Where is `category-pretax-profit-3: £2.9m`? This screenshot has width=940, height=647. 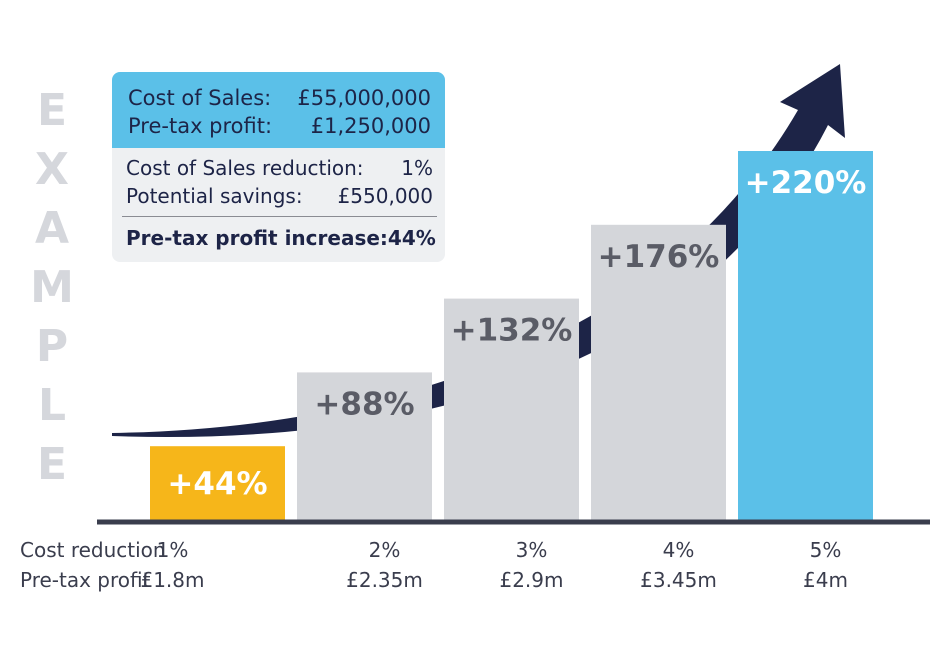
category-pretax-profit-3: £2.9m is located at coordinates (531, 580).